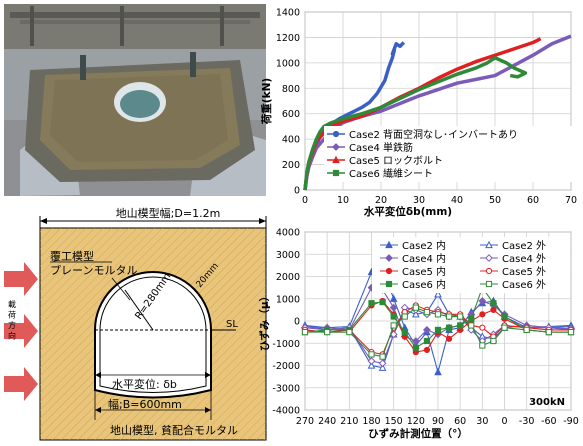  What do you see at coordinates (168, 213) in the screenshot?
I see `ground-width-label: 地山模型幅;D=1.2m` at bounding box center [168, 213].